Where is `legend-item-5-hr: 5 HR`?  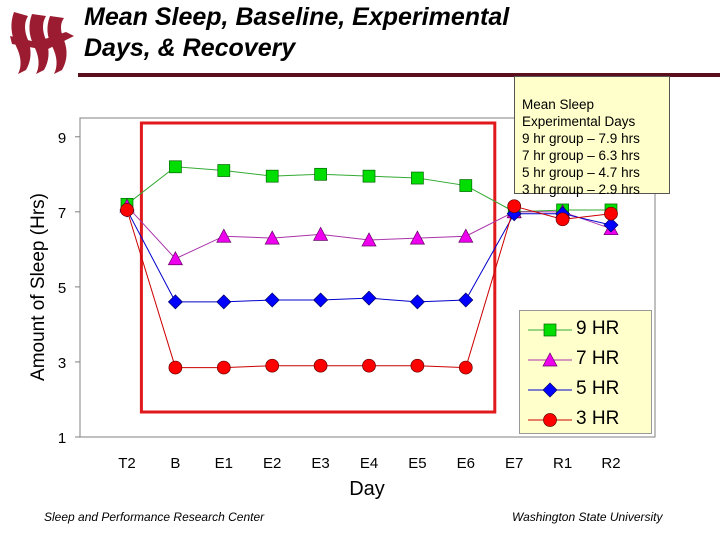 legend-item-5-hr: 5 HR is located at coordinates (586, 390).